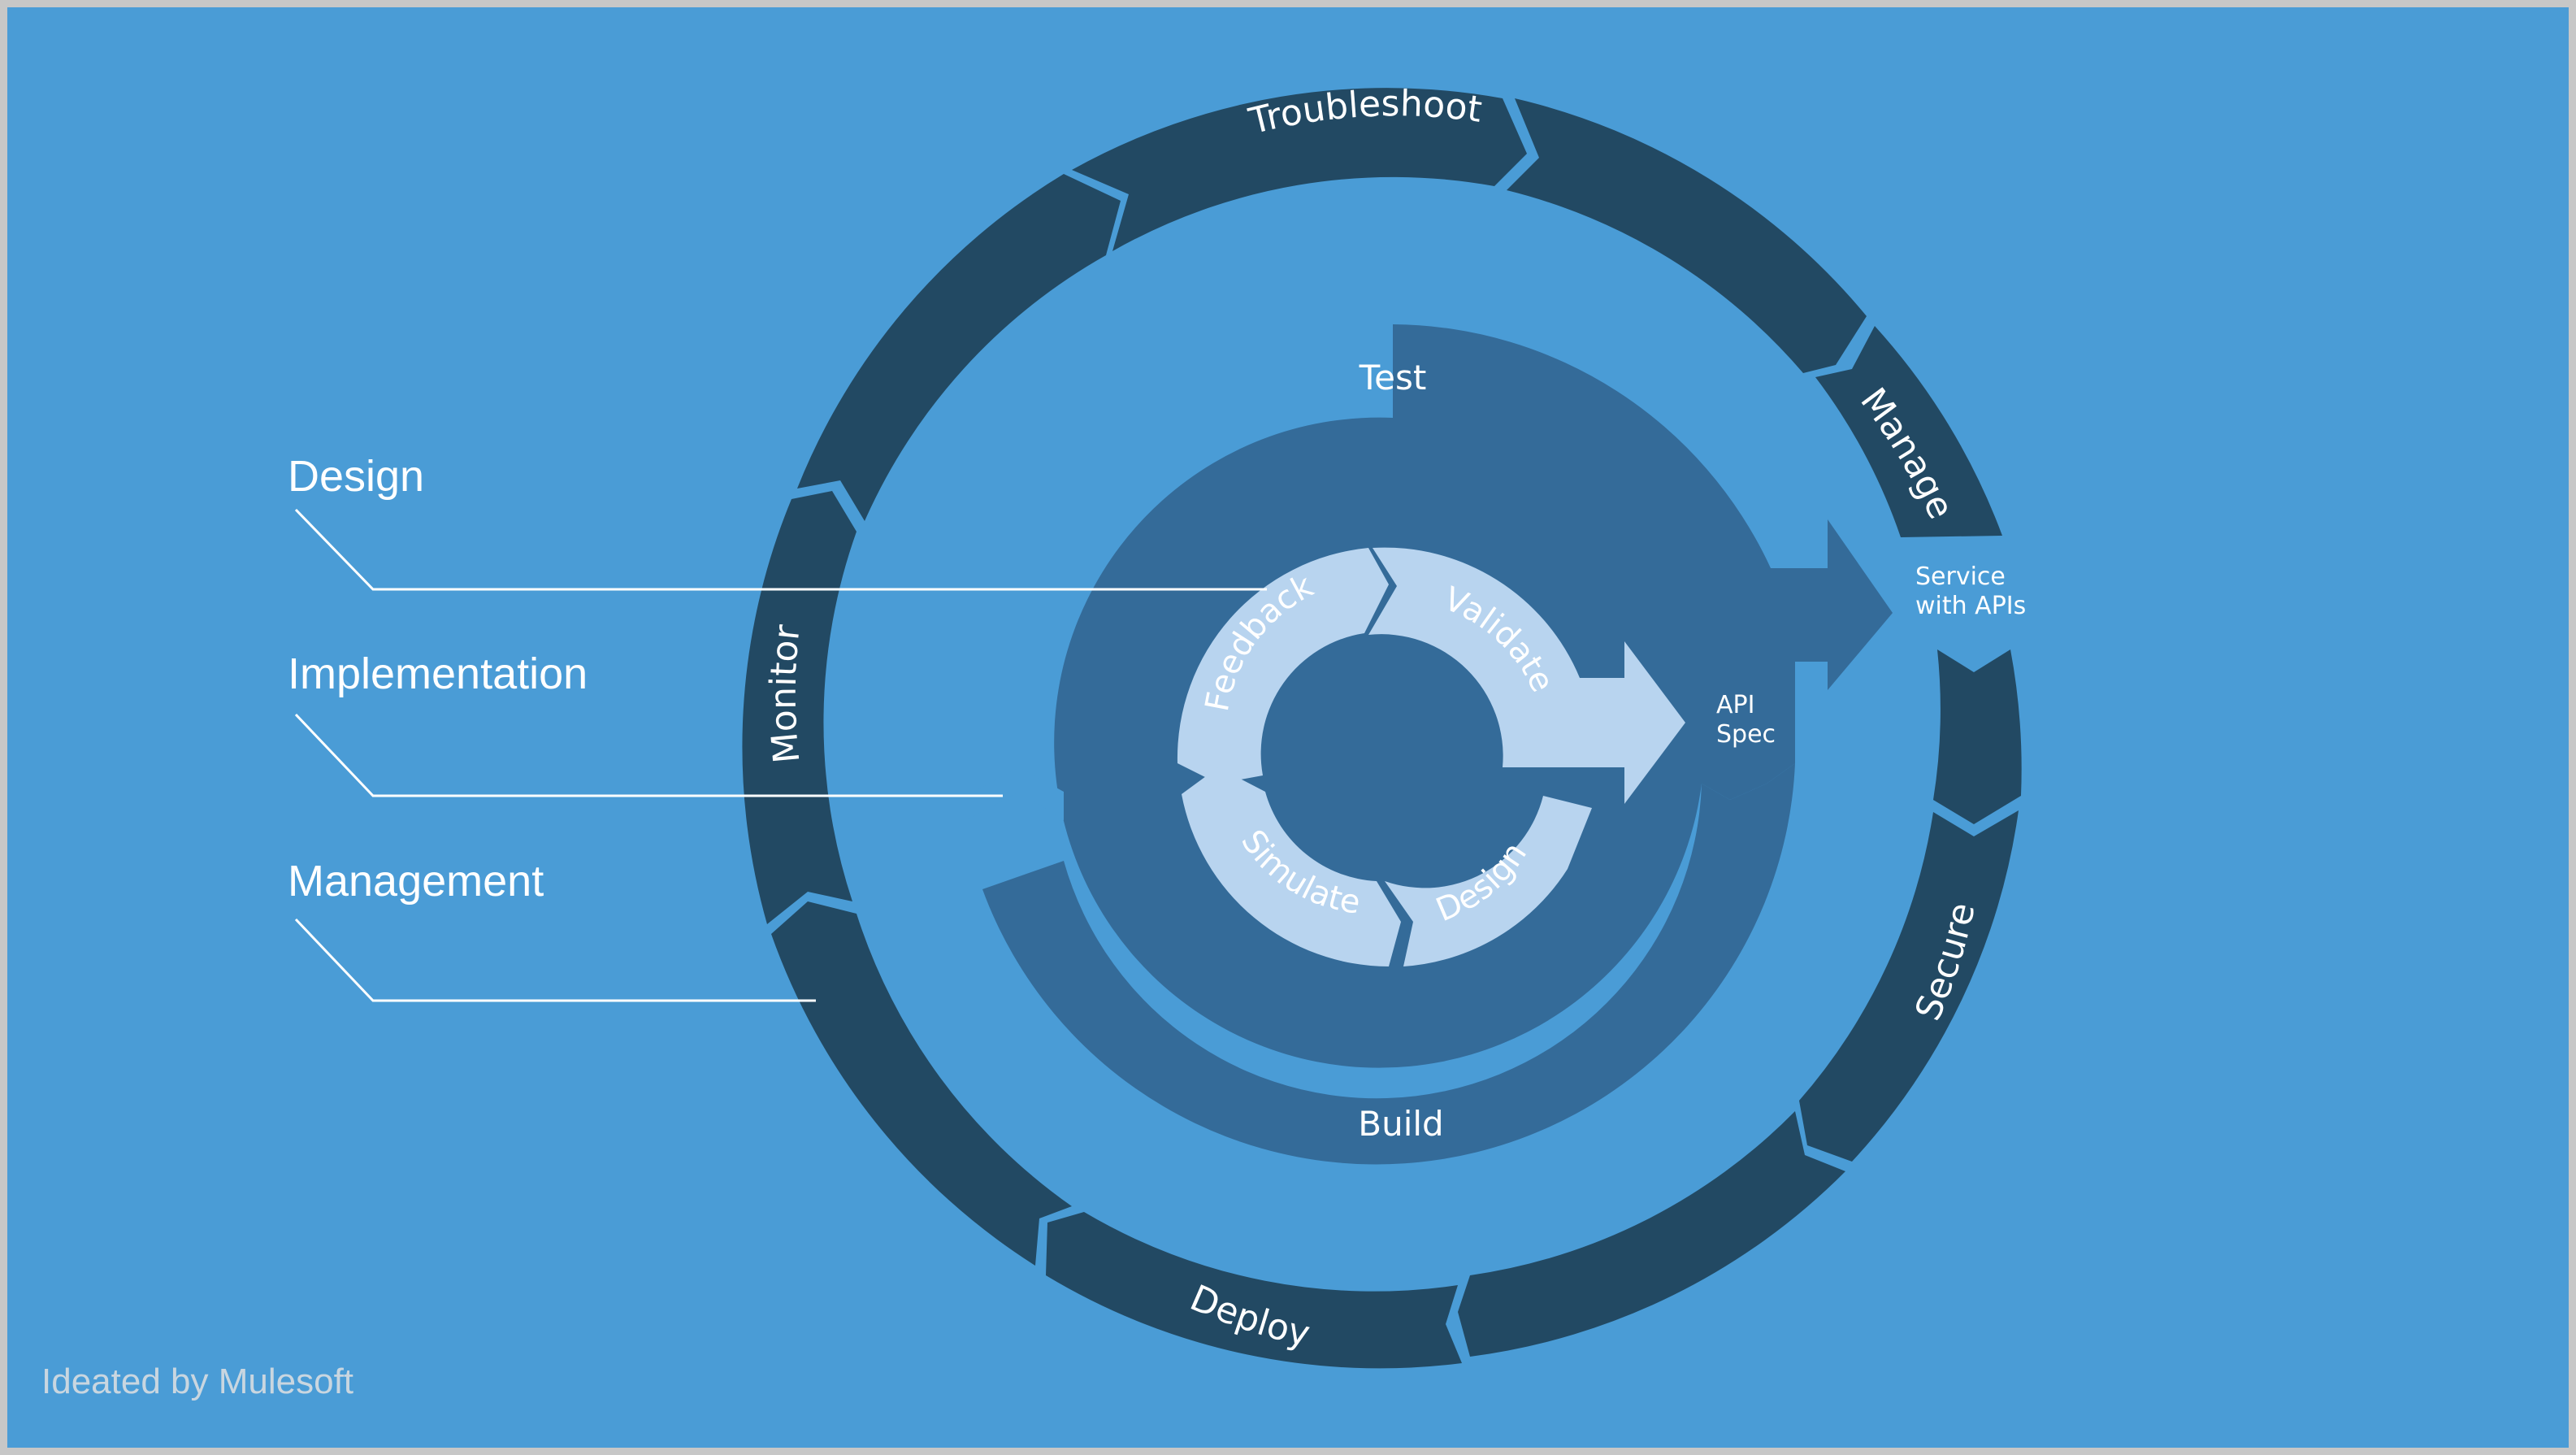  Describe the element at coordinates (1283, 666) in the screenshot. I see `inner-segment-feedback` at that location.